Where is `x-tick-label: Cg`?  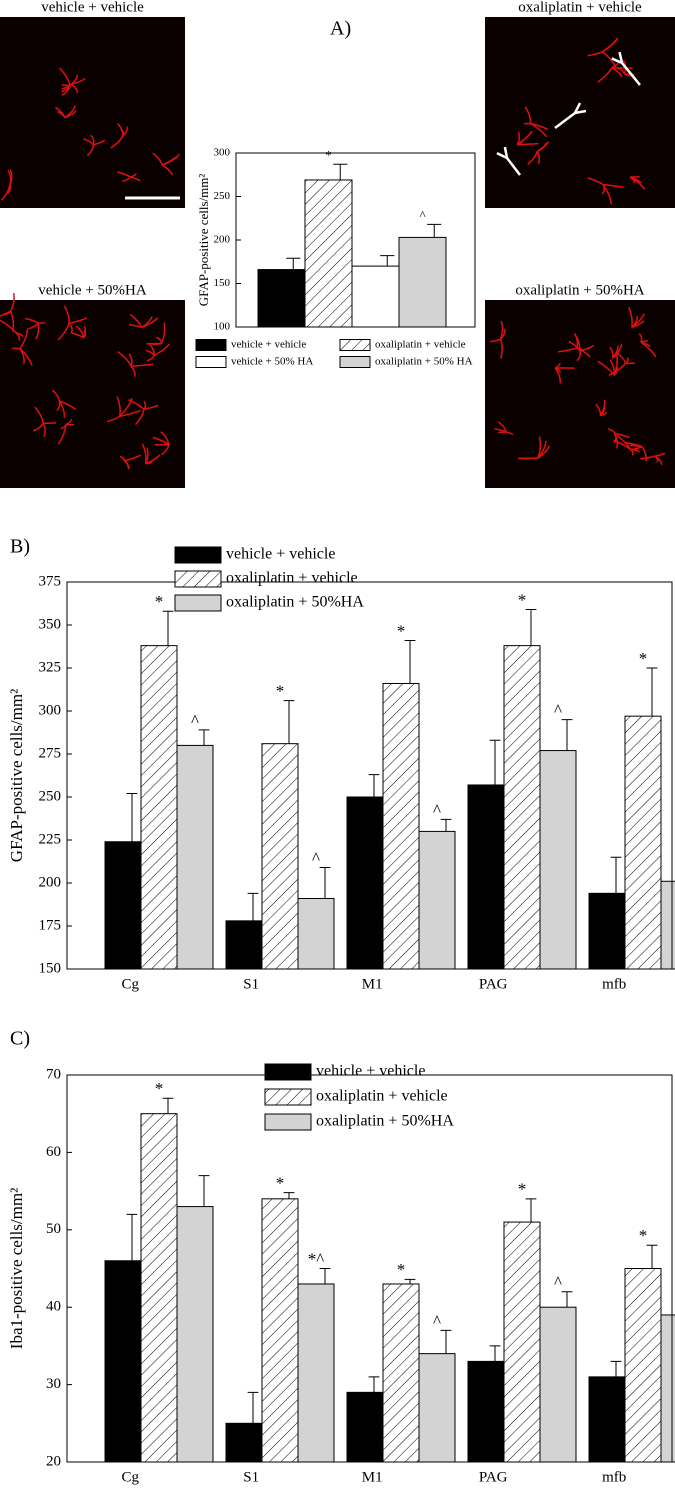 x-tick-label: Cg is located at coordinates (130, 984).